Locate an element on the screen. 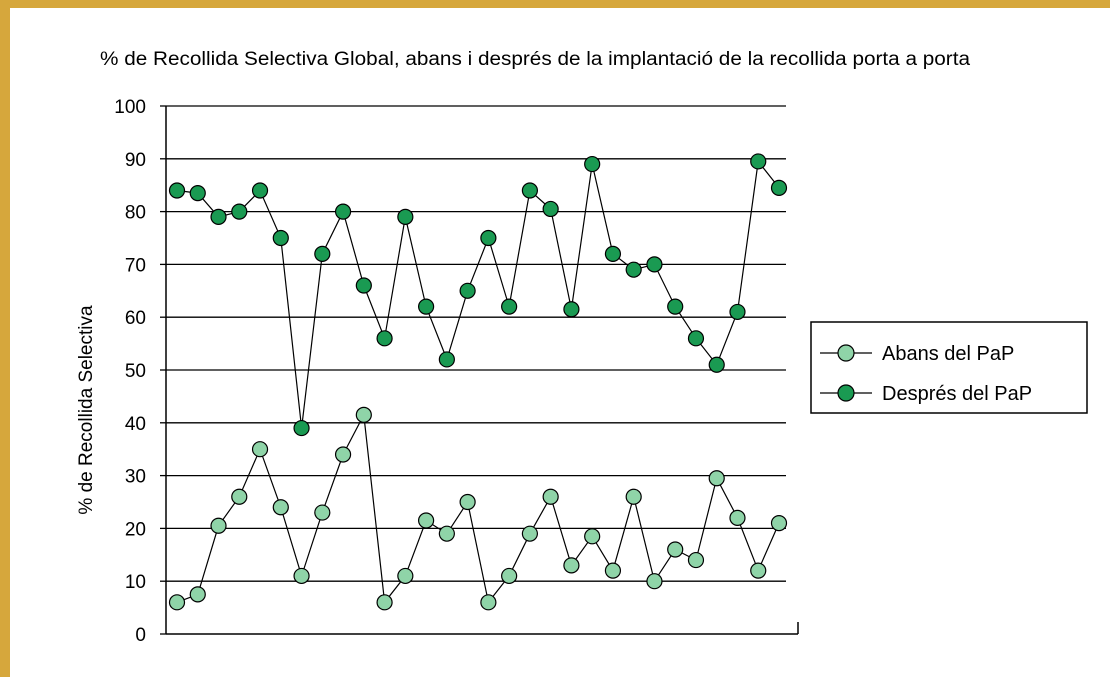  legend: Abans del PaP Després del PaP is located at coordinates (949, 367).